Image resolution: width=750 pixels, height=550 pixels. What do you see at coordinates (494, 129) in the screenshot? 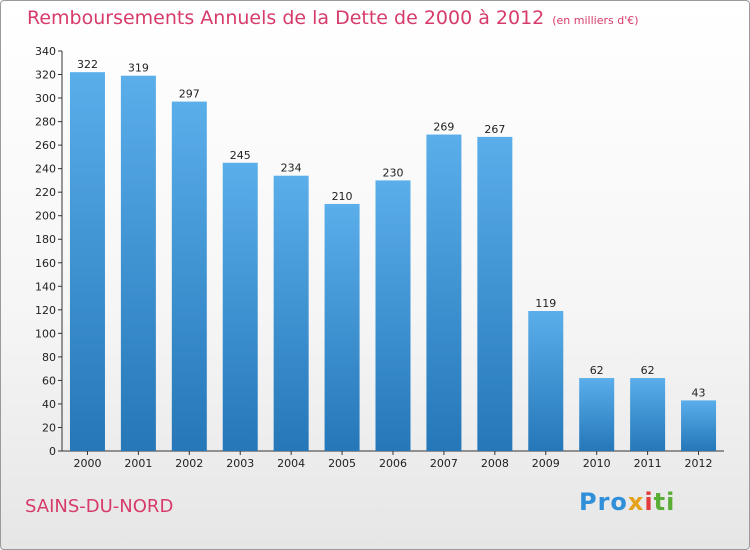
I see `bar-value-label: 267` at bounding box center [494, 129].